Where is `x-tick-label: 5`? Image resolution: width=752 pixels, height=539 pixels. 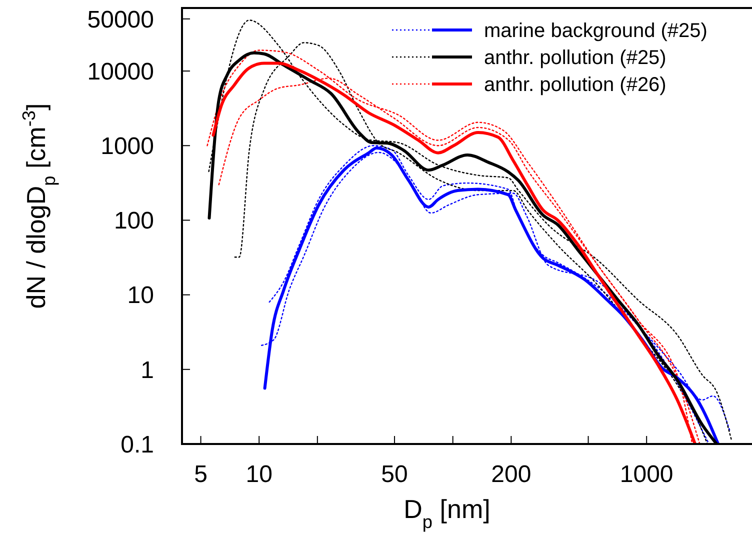 x-tick-label: 5 is located at coordinates (201, 474).